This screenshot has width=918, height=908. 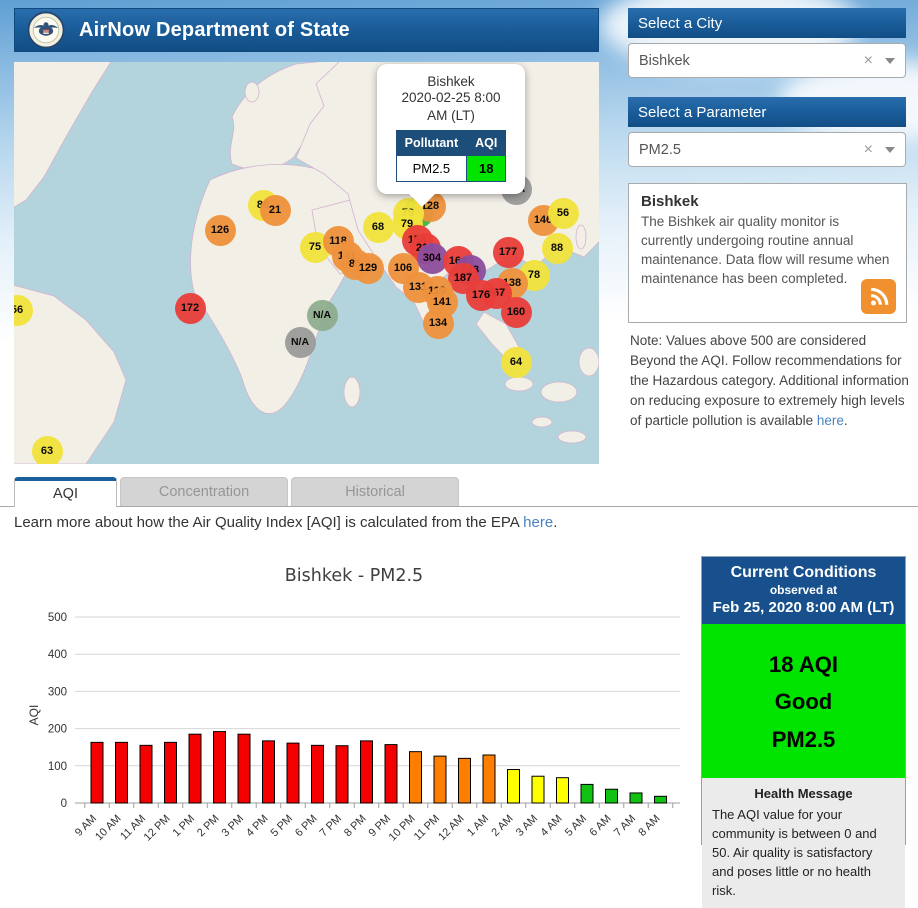 What do you see at coordinates (508, 252) in the screenshot?
I see `map-marker: 177` at bounding box center [508, 252].